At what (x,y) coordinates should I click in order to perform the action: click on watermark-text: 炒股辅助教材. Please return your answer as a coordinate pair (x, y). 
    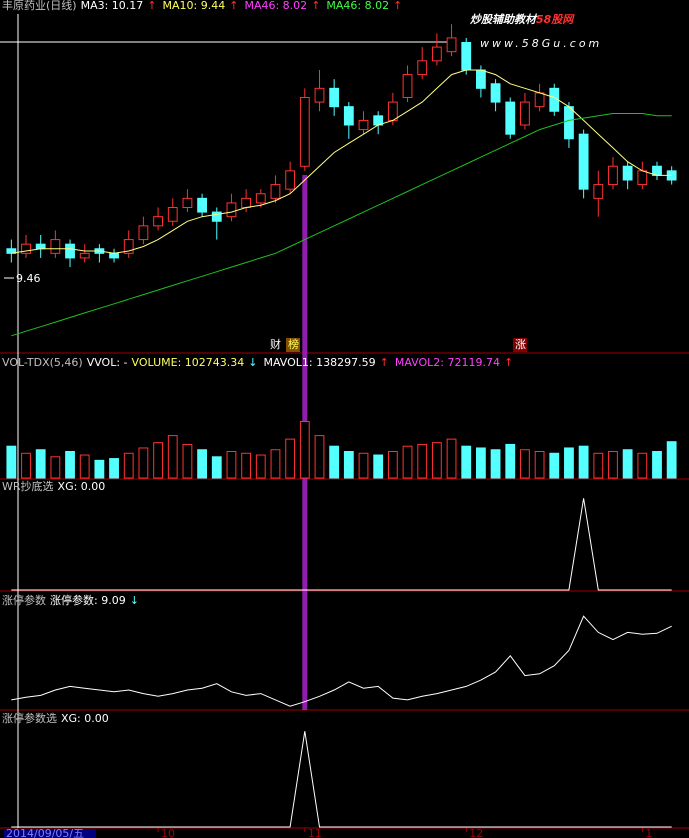
    Looking at the image, I should click on (504, 19).